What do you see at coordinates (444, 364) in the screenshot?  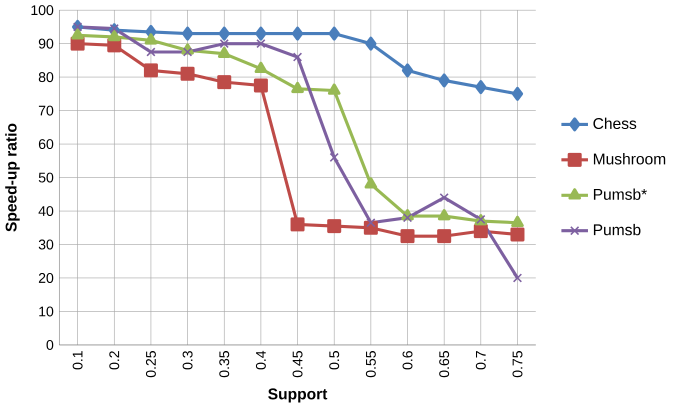 I see `x-tick-label: 0.65` at bounding box center [444, 364].